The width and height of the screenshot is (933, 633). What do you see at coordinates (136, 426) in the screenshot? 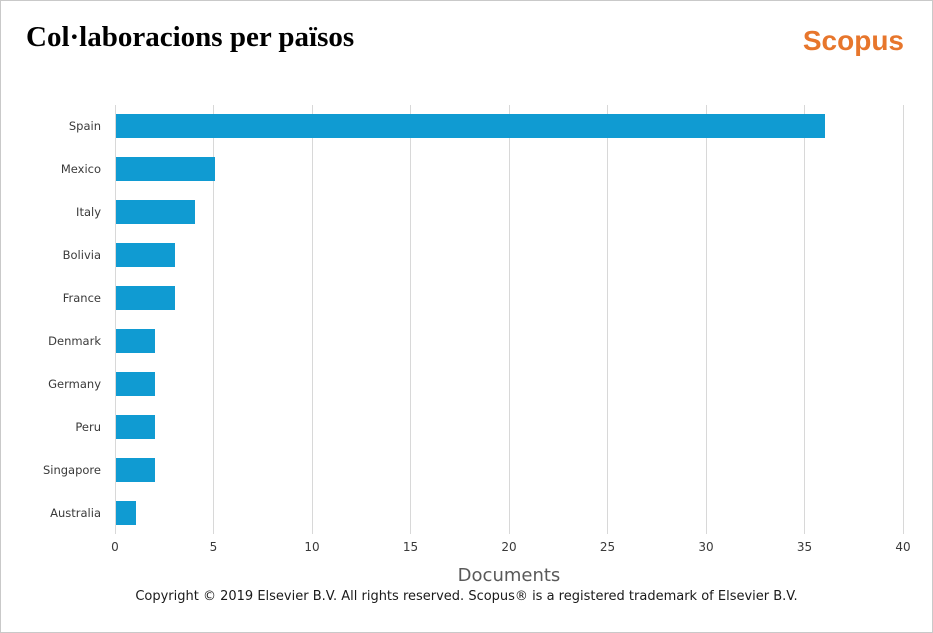
I see `bar-peru` at bounding box center [136, 426].